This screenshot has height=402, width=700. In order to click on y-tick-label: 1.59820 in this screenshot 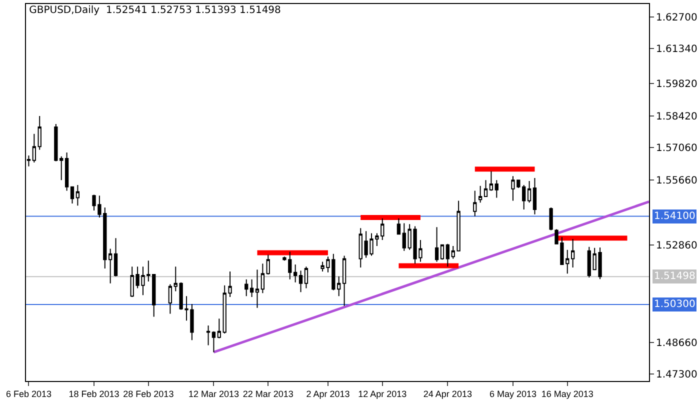, I will do `click(677, 84)`.